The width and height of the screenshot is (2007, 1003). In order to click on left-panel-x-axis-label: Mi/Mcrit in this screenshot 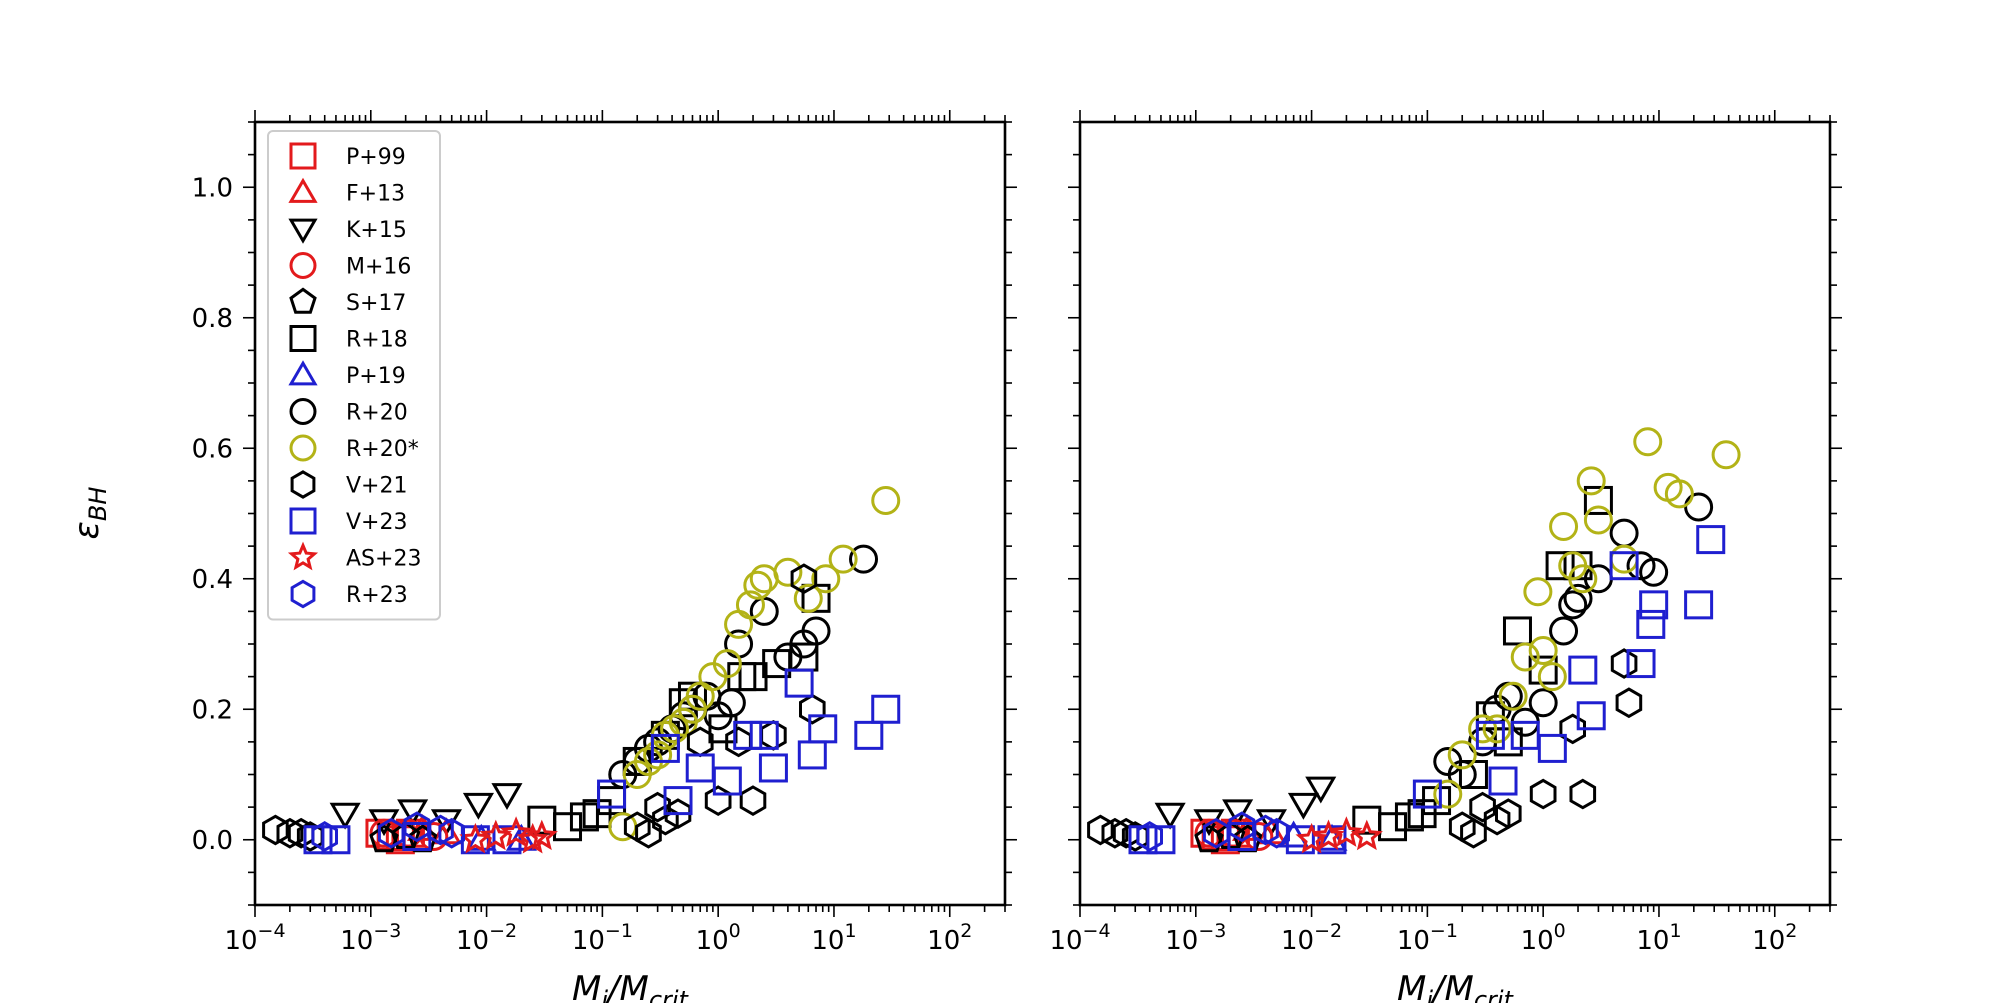, I will do `click(631, 986)`.